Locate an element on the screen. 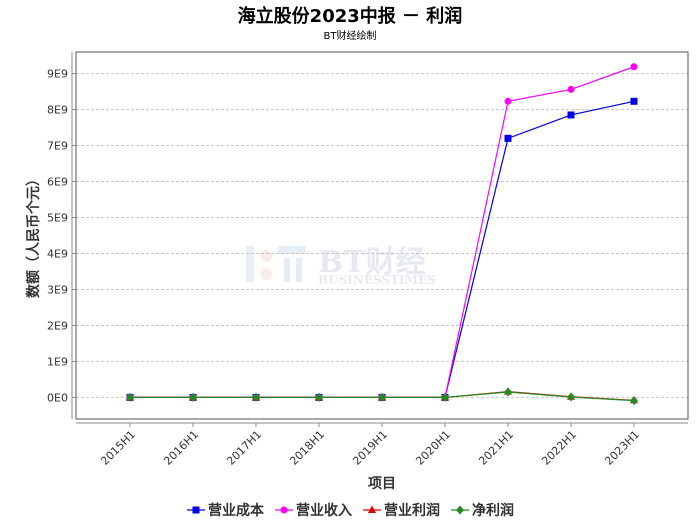 The height and width of the screenshot is (524, 700). y-tick-label: 4E9 is located at coordinates (57, 253).